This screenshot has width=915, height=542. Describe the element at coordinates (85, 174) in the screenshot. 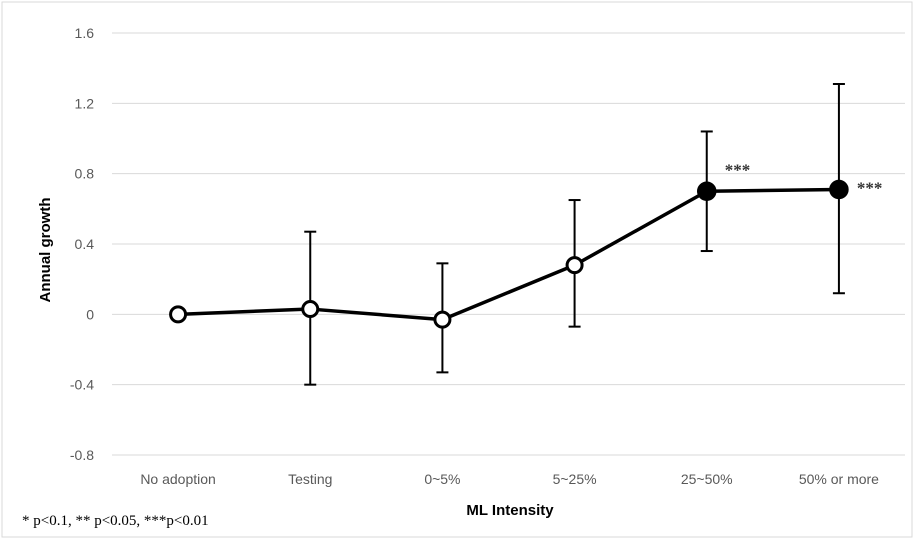

I see `y-tick-label: 0.8` at that location.